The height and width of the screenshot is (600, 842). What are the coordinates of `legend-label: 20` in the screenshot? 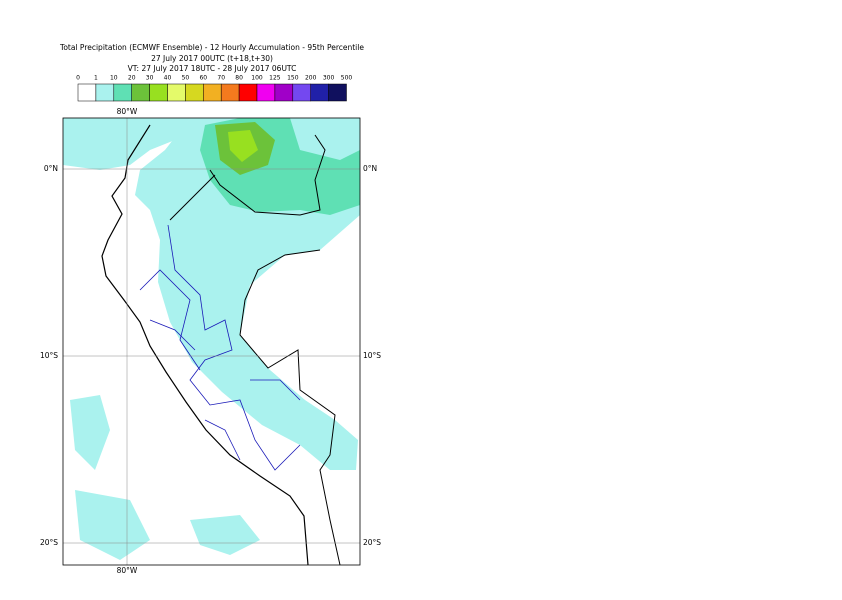 It's located at (132, 78).